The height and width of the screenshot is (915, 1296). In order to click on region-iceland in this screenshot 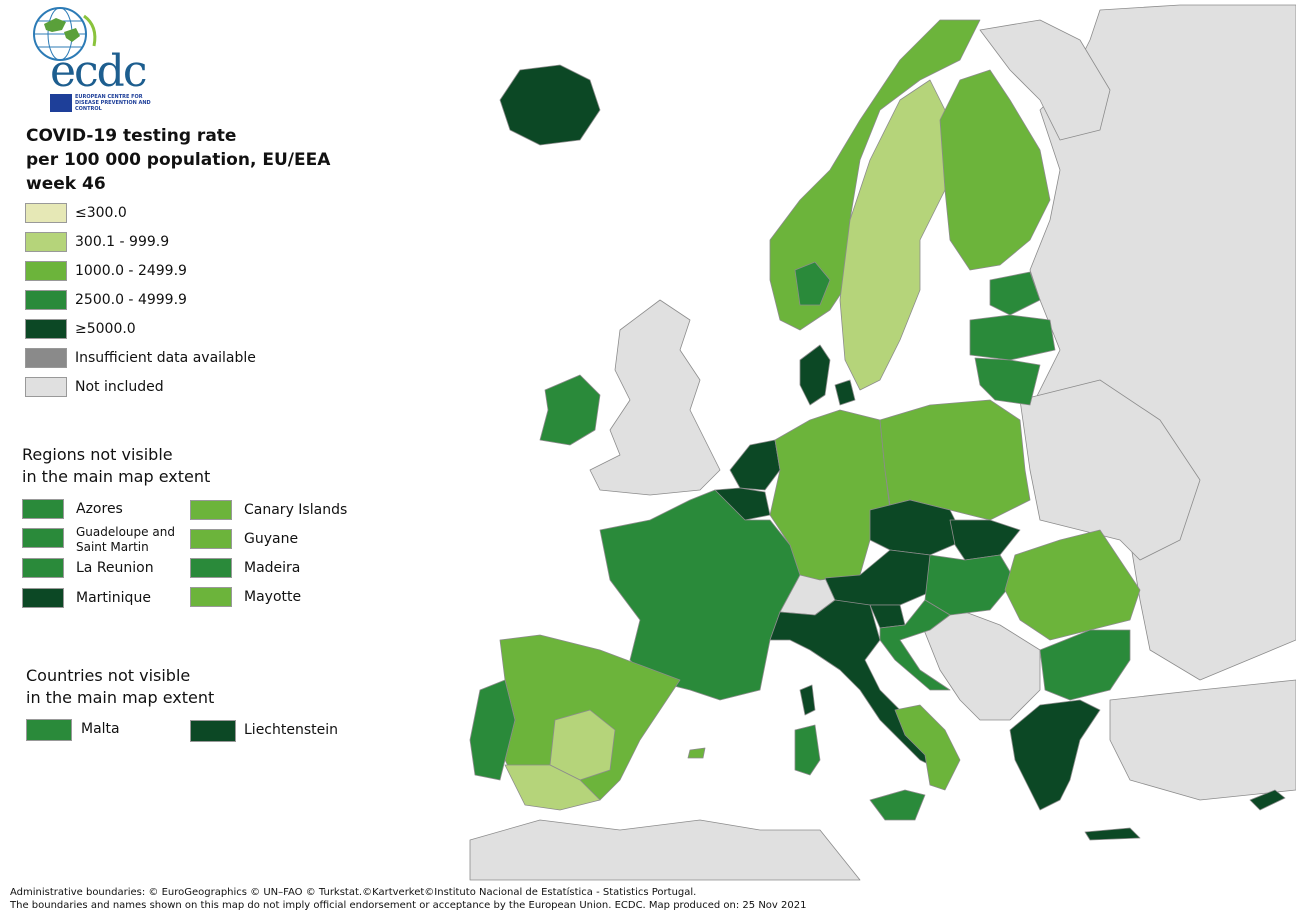, I will do `click(550, 105)`.